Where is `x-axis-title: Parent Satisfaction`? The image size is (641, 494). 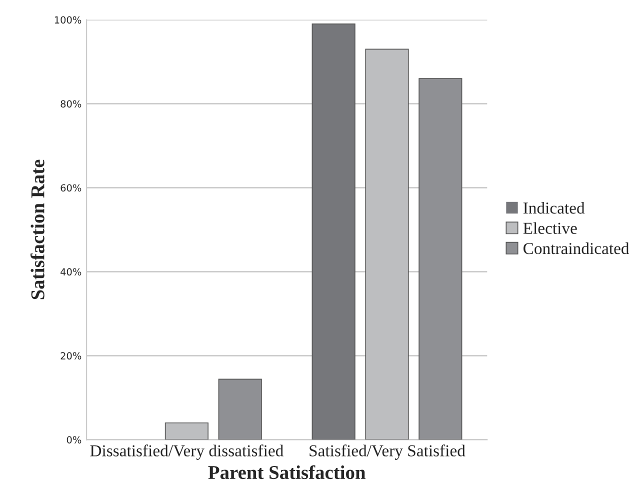
x-axis-title: Parent Satisfaction is located at coordinates (287, 472).